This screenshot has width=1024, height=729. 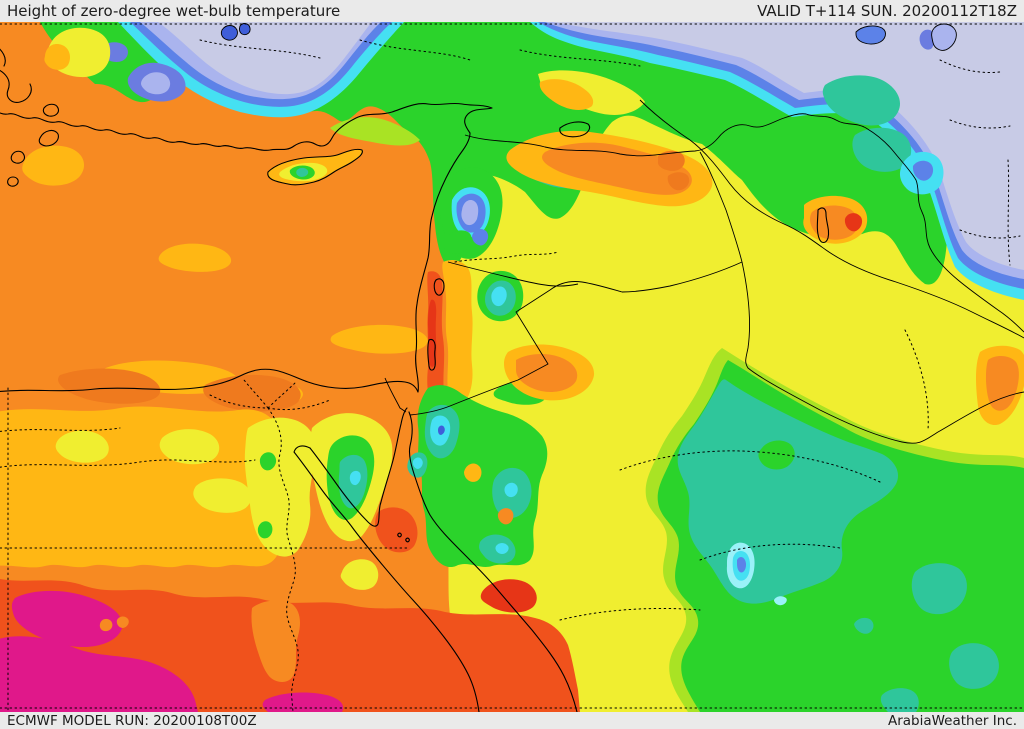 What do you see at coordinates (244, 29) in the screenshot?
I see `lake-egirdir` at bounding box center [244, 29].